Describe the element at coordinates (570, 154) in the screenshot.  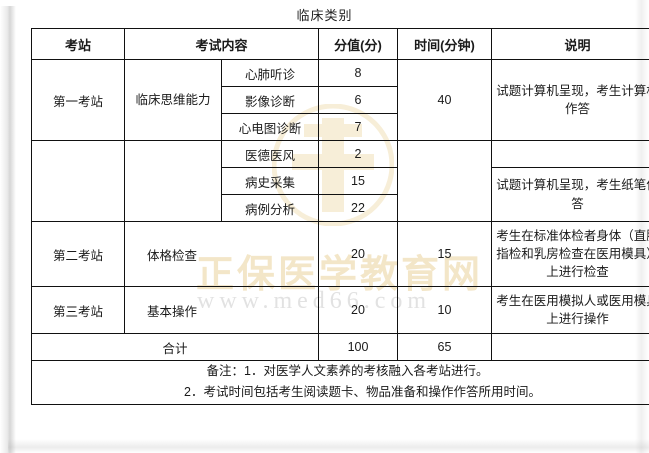
I see `cell-remark-empty` at that location.